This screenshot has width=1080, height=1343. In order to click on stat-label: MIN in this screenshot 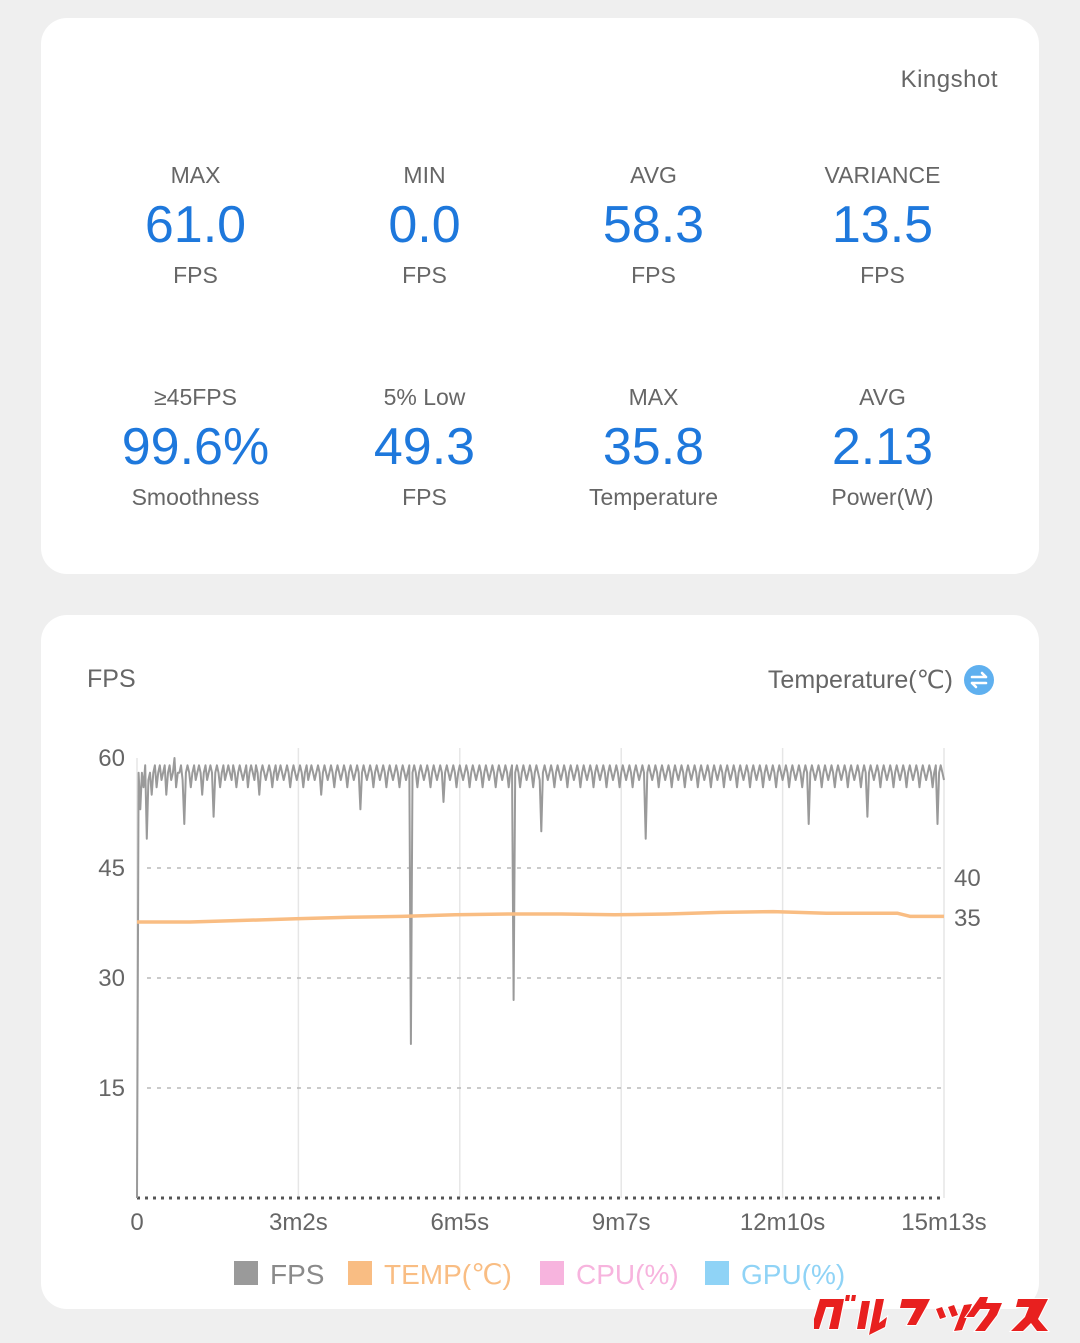, I will do `click(424, 175)`.